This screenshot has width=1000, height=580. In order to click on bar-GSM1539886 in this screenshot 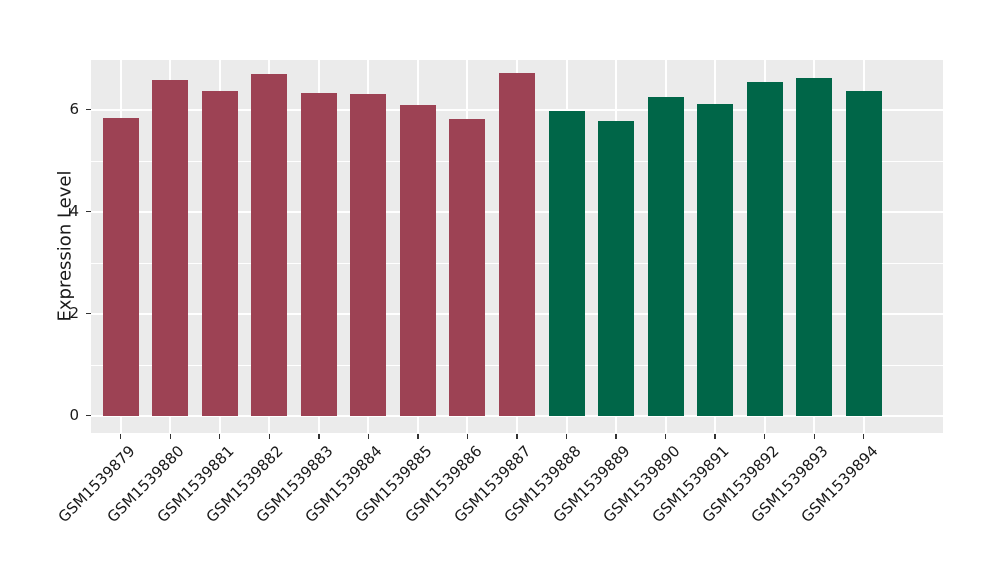, I will do `click(467, 267)`.